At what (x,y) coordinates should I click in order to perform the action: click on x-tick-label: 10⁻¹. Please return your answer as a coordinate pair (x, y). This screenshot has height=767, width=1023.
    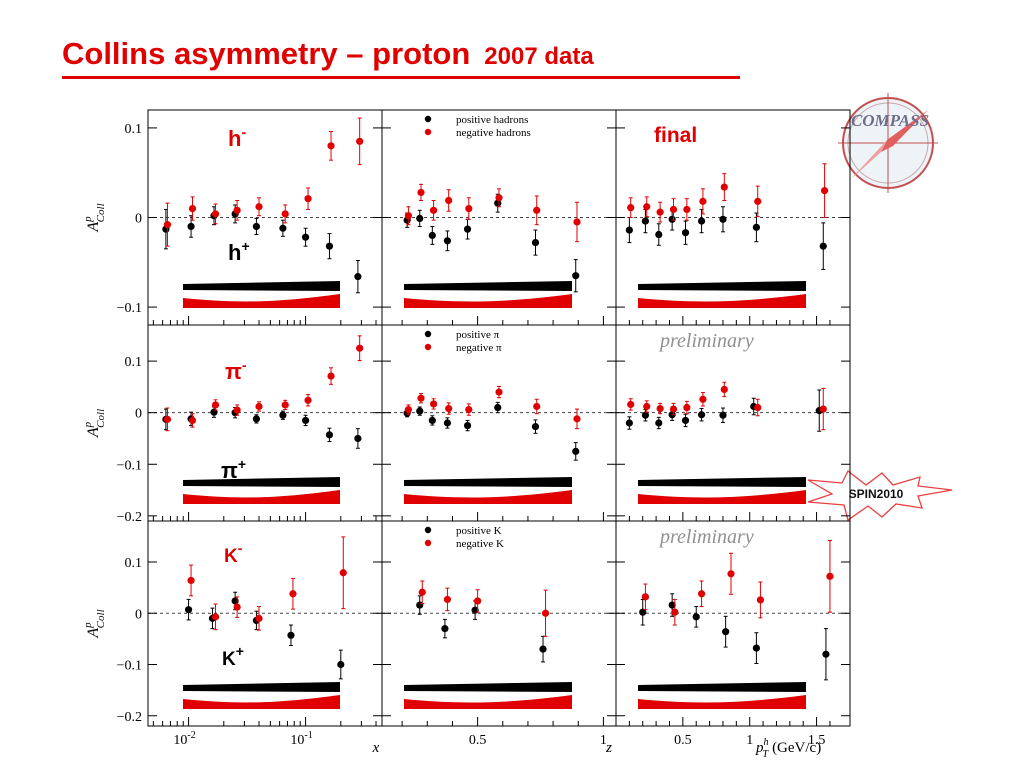
    Looking at the image, I should click on (301, 739).